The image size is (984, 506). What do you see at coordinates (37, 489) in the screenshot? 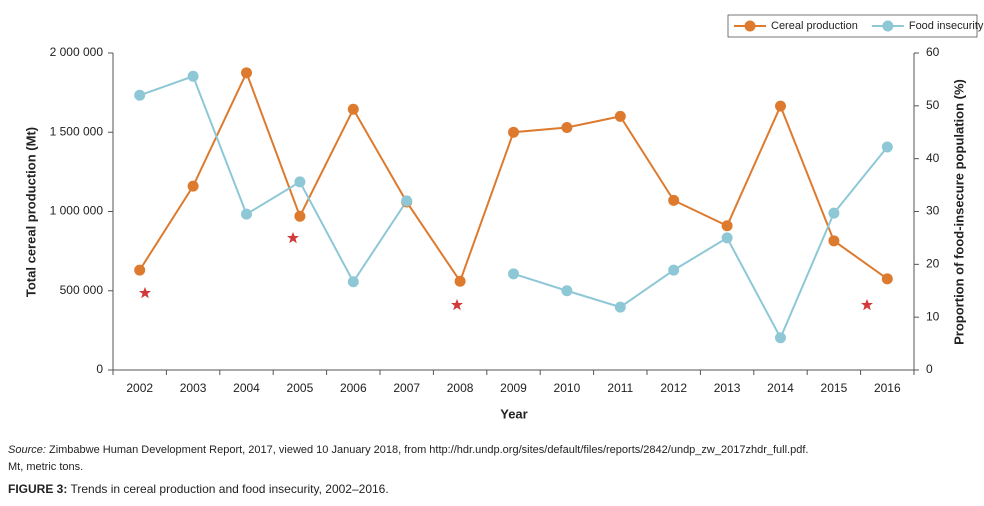
I see `figure-label: FIGURE 3:` at bounding box center [37, 489].